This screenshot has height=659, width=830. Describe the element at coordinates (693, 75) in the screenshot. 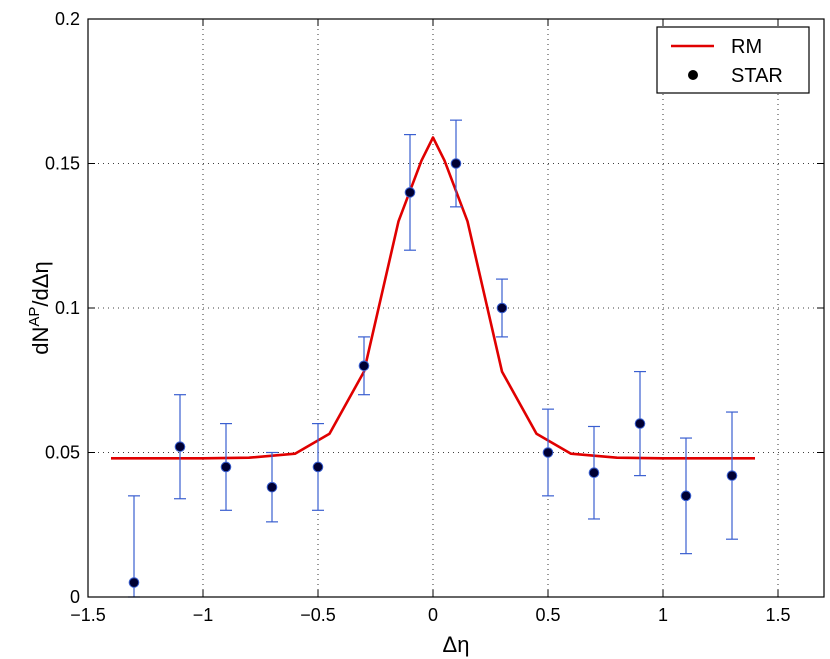

I see `legend-star-swatch` at that location.